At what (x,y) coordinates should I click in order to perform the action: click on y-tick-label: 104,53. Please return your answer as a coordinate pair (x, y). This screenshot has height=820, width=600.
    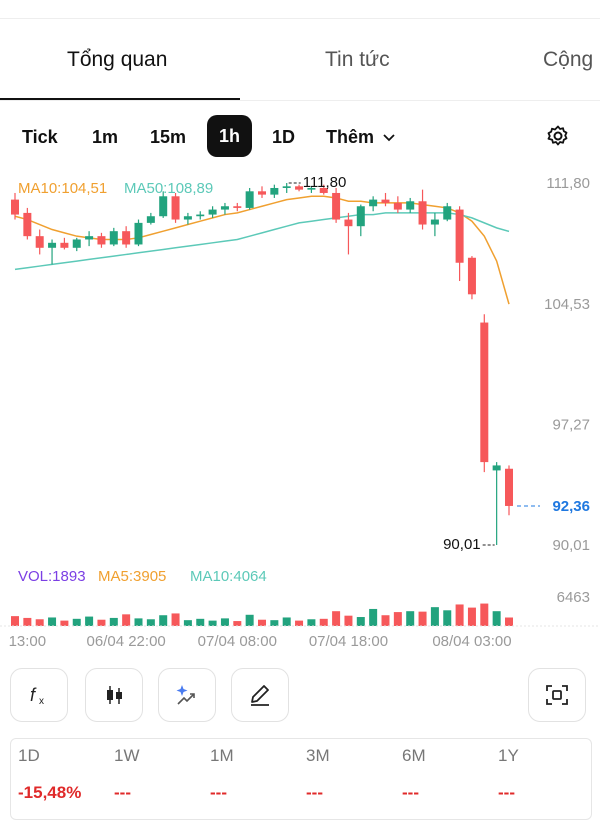
    Looking at the image, I should click on (567, 304).